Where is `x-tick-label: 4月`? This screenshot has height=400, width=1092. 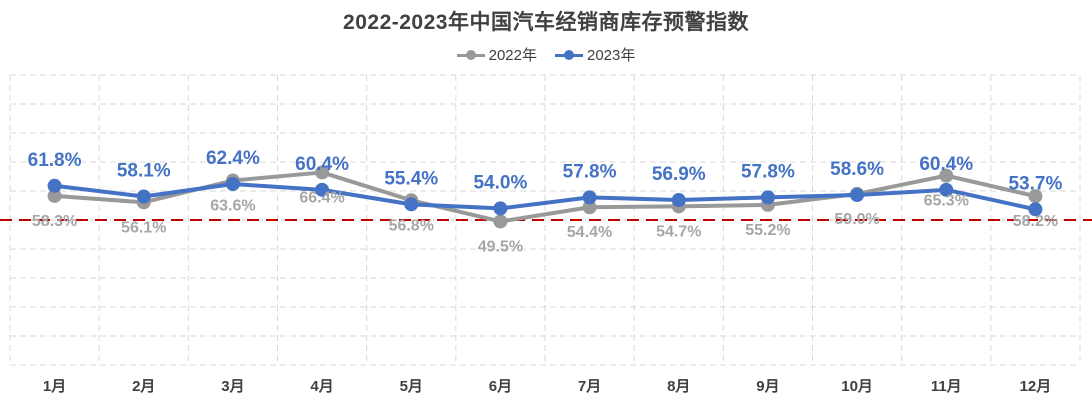 x-tick-label: 4月 is located at coordinates (321, 386).